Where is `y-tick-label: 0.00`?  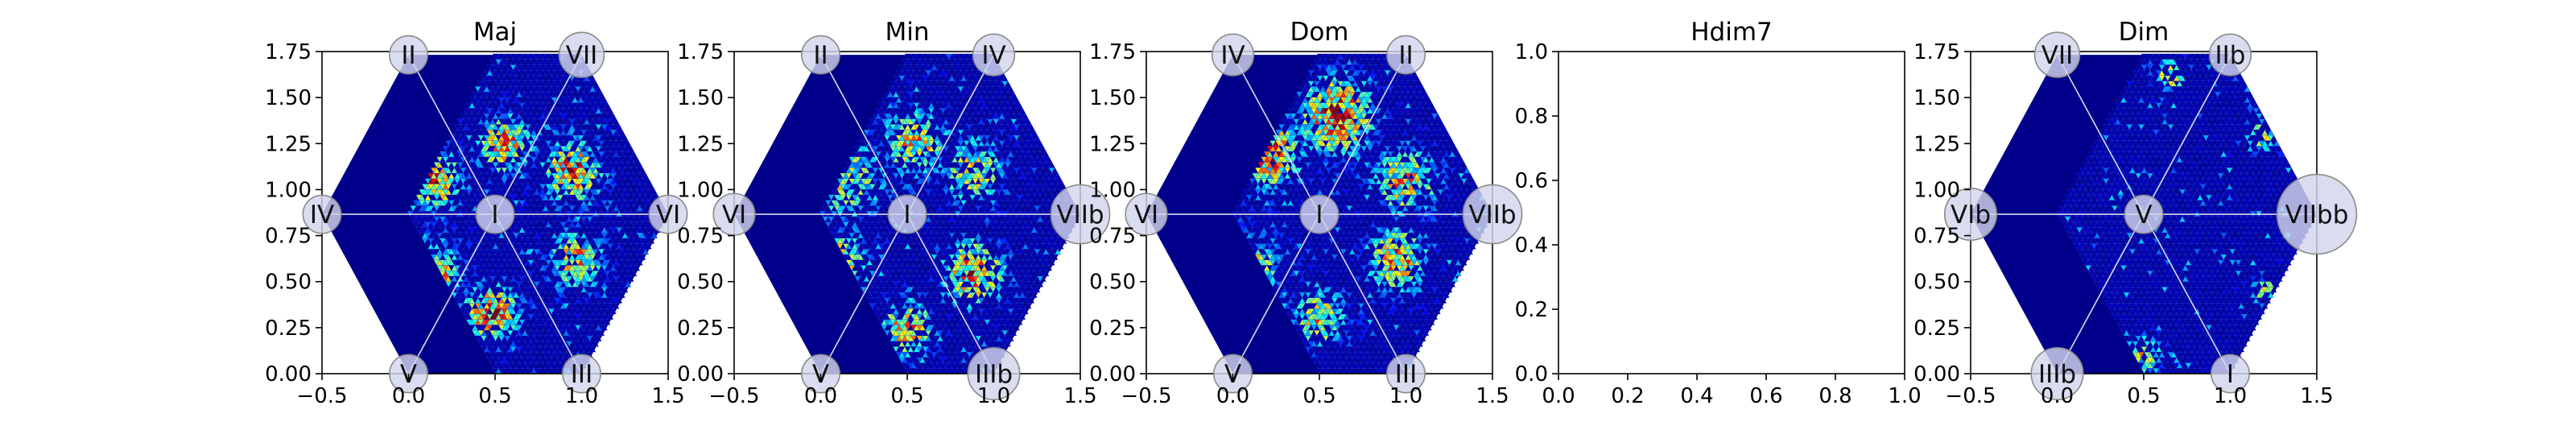 y-tick-label: 0.00 is located at coordinates (288, 374).